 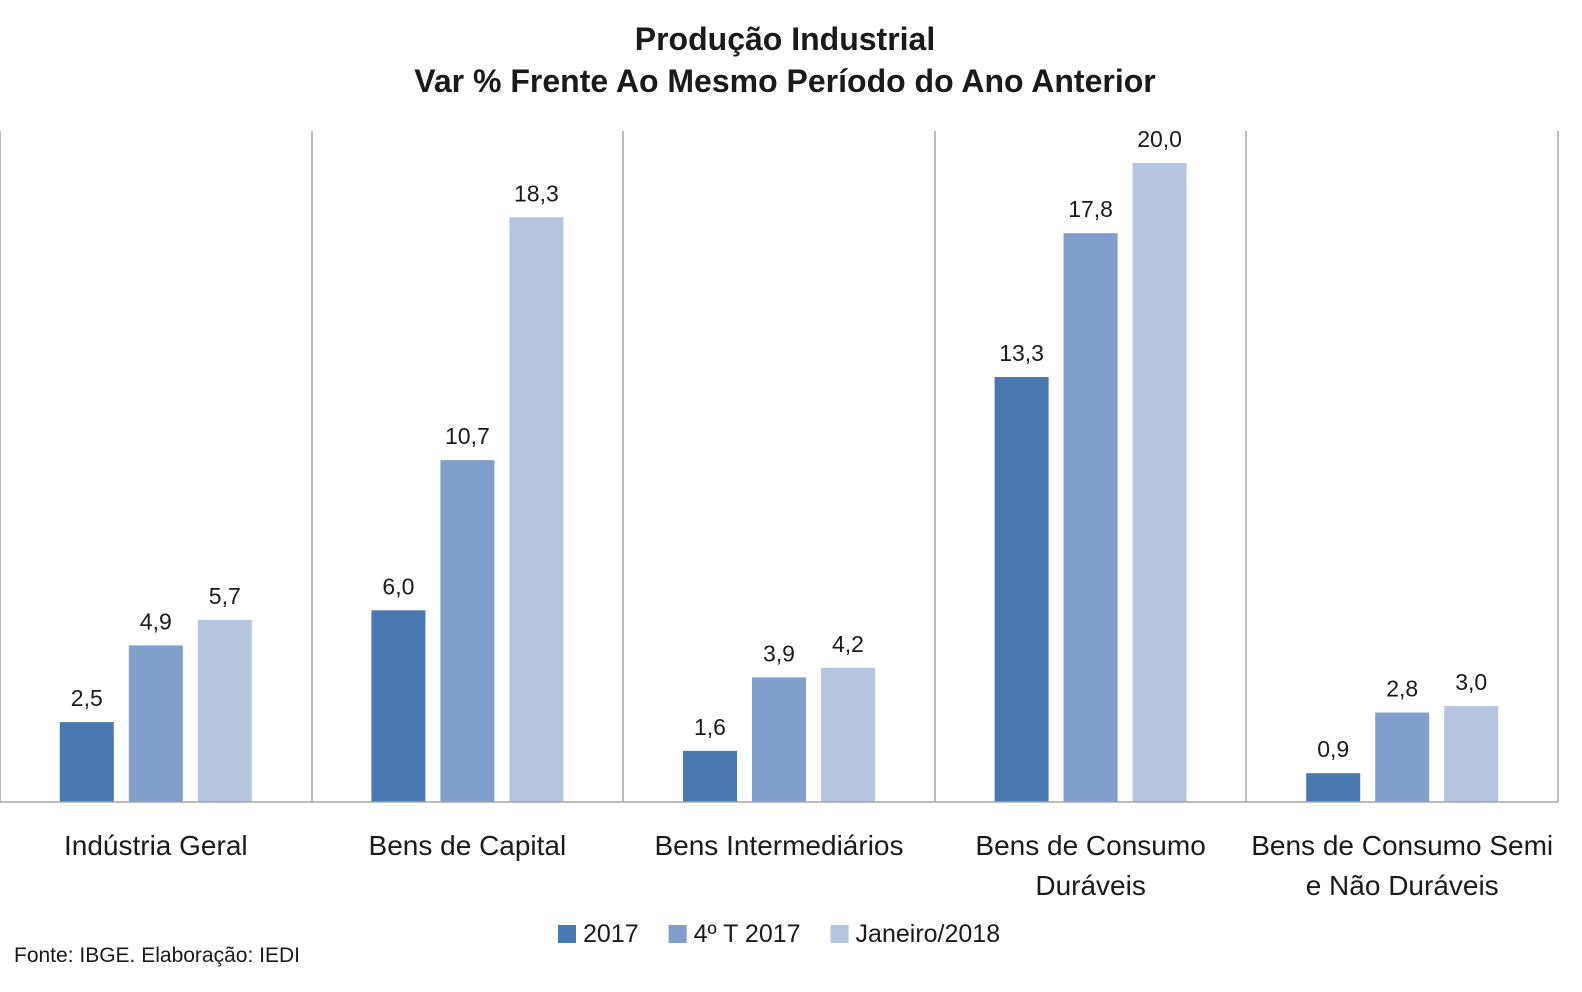 What do you see at coordinates (848, 644) in the screenshot?
I see `data-label: 4,2` at bounding box center [848, 644].